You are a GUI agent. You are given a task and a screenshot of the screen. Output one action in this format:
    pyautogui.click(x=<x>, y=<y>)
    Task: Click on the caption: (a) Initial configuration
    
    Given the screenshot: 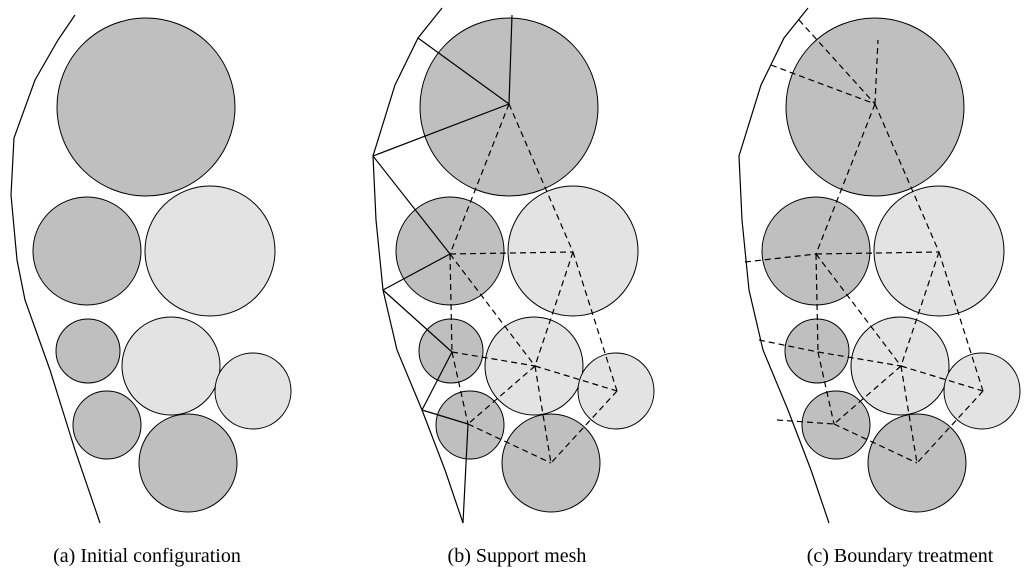 What is the action you would take?
    pyautogui.click(x=147, y=556)
    